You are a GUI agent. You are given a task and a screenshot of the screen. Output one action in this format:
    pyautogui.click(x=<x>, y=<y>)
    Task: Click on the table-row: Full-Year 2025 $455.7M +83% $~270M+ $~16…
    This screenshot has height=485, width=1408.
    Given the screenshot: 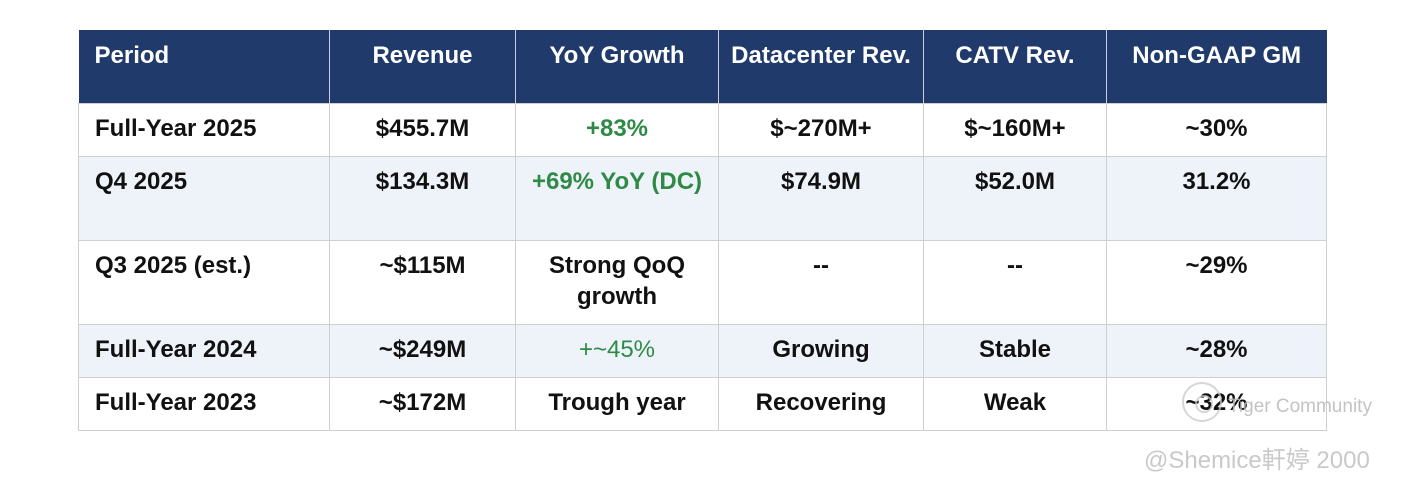 What is the action you would take?
    pyautogui.click(x=702, y=129)
    